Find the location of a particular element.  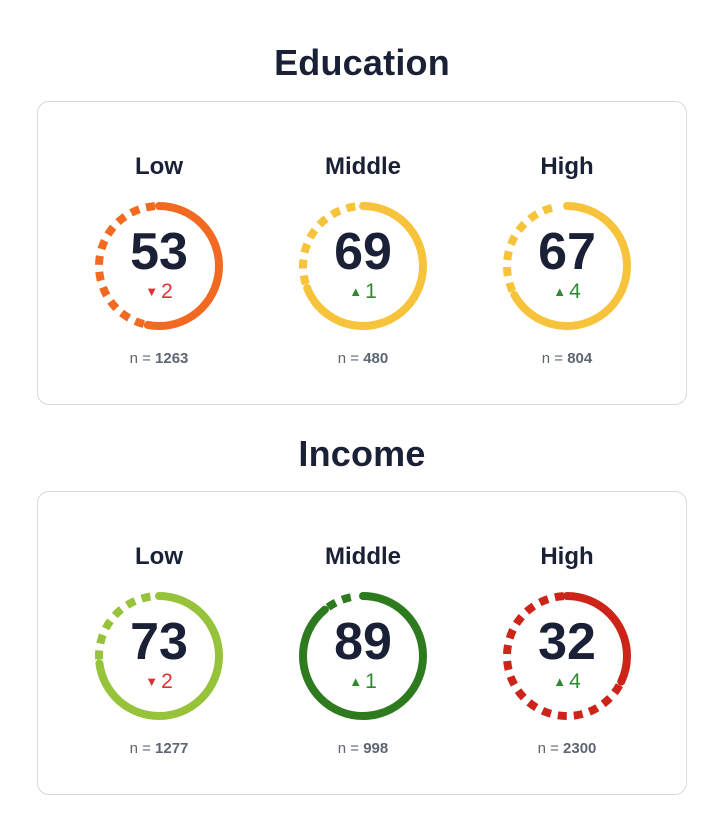

gauge-education-low: Low 53 ▼ 2 n = 1263 is located at coordinates (159, 259).